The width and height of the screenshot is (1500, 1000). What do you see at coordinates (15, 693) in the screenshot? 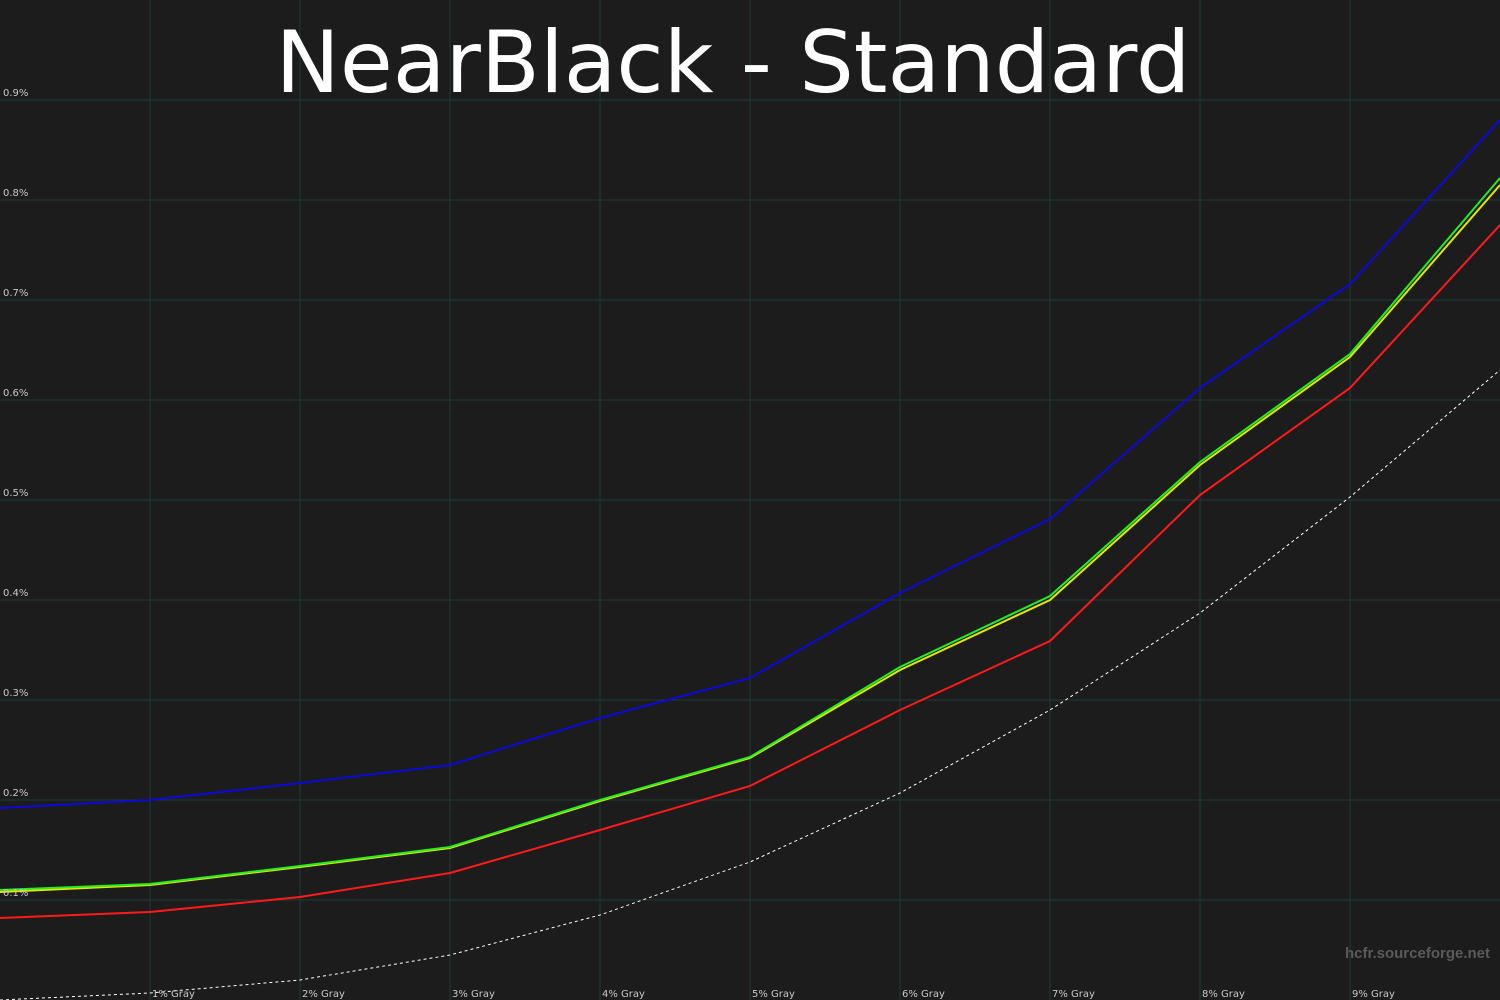
I see `y-tick-label: 0.3%` at bounding box center [15, 693].